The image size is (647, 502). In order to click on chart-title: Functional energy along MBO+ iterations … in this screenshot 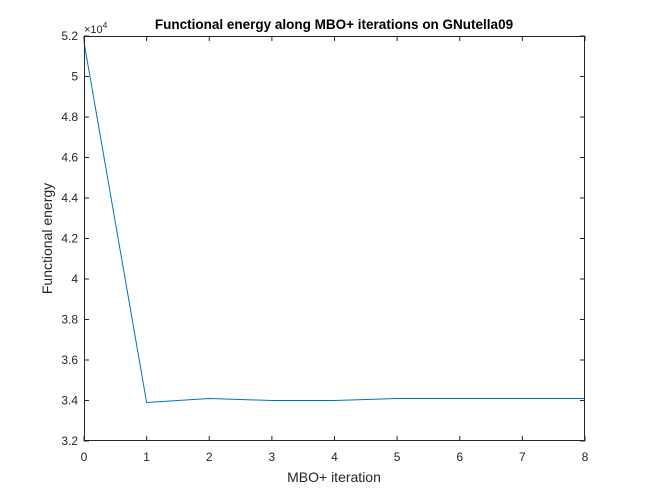, I will do `click(334, 24)`.